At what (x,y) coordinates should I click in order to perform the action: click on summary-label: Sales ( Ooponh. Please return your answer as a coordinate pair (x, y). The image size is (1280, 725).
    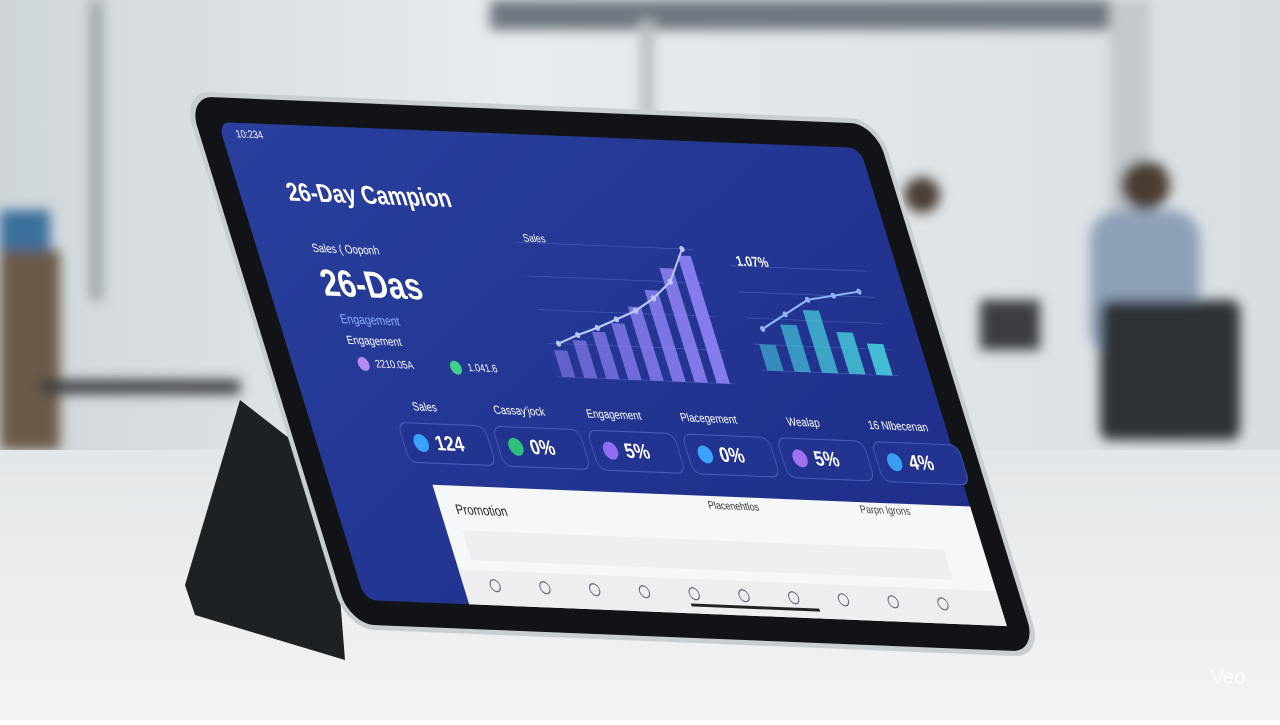
    Looking at the image, I should click on (345, 250).